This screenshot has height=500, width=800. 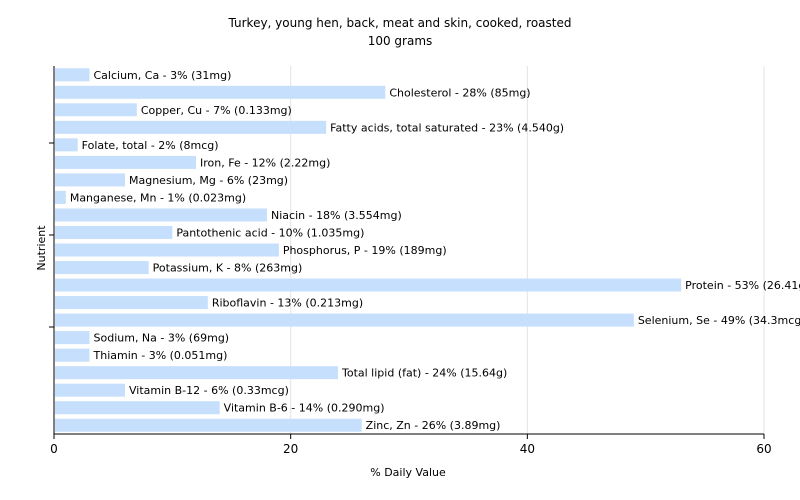 I want to click on x-tick-label-40: 40, so click(x=527, y=449).